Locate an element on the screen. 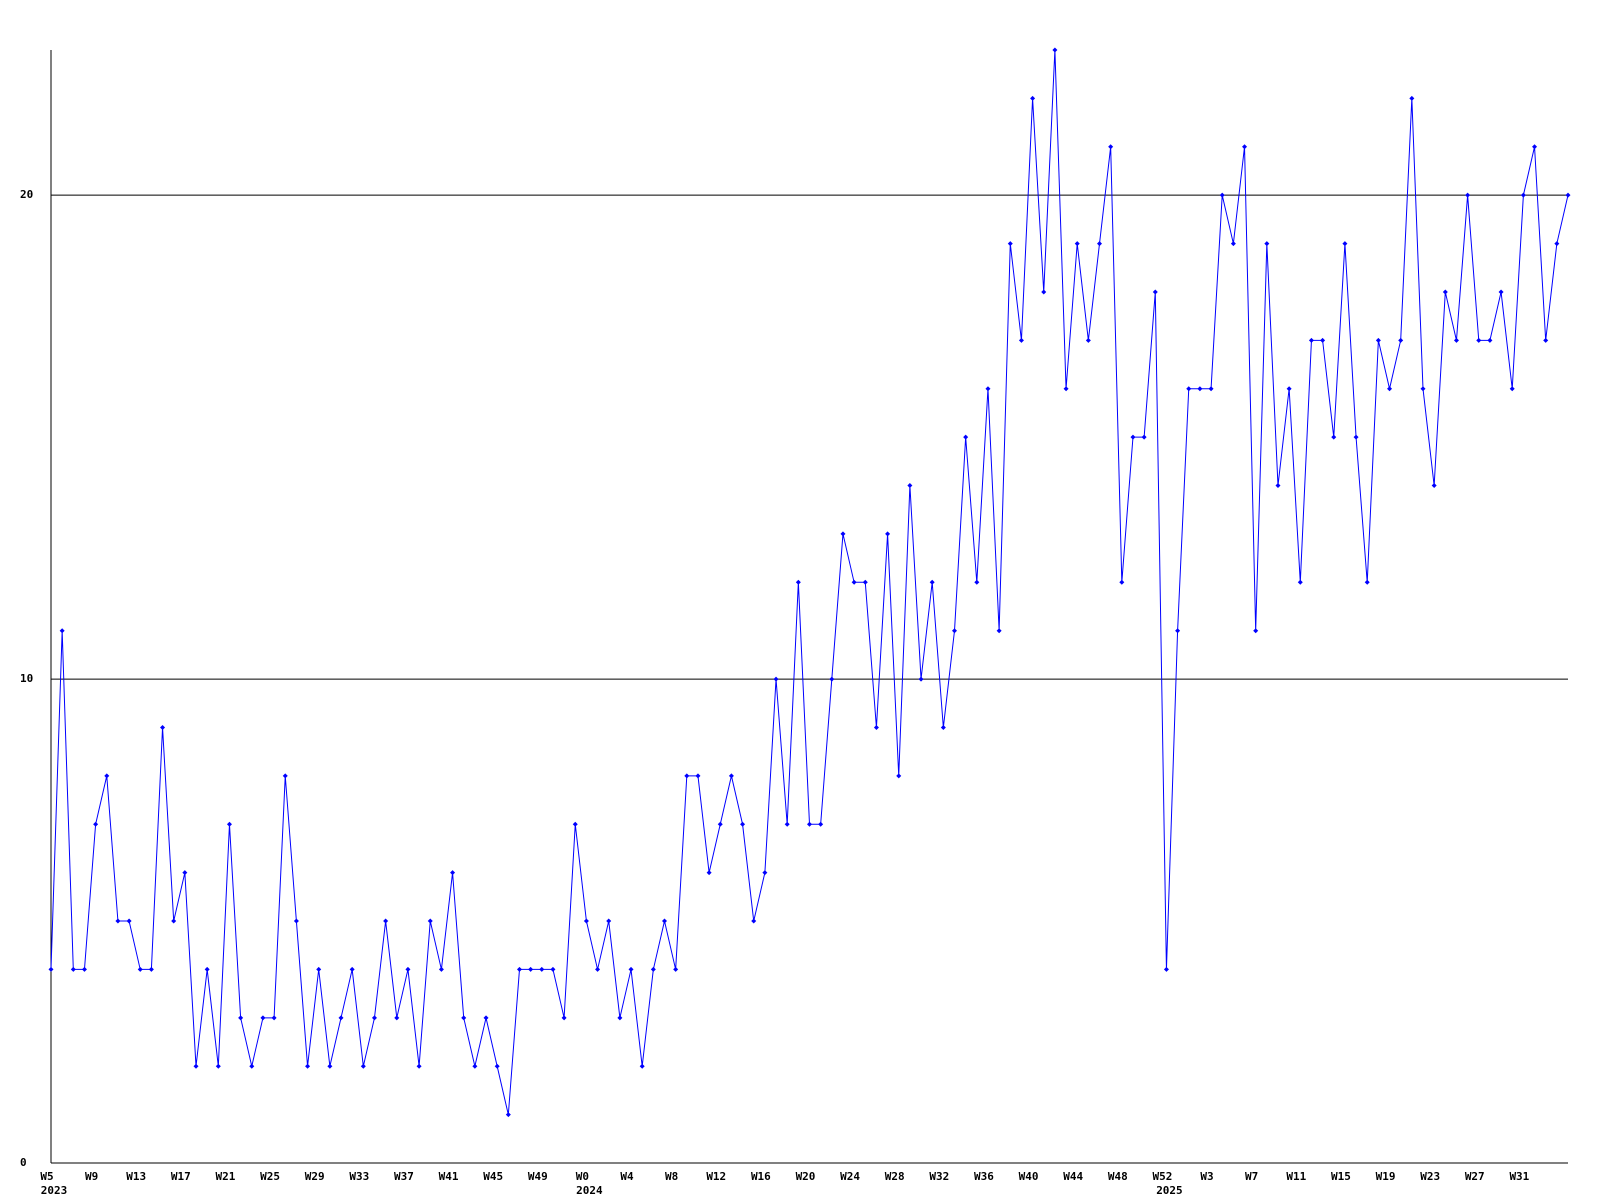 This screenshot has width=1600, height=1200. x-tick-label: W49 is located at coordinates (538, 1176).